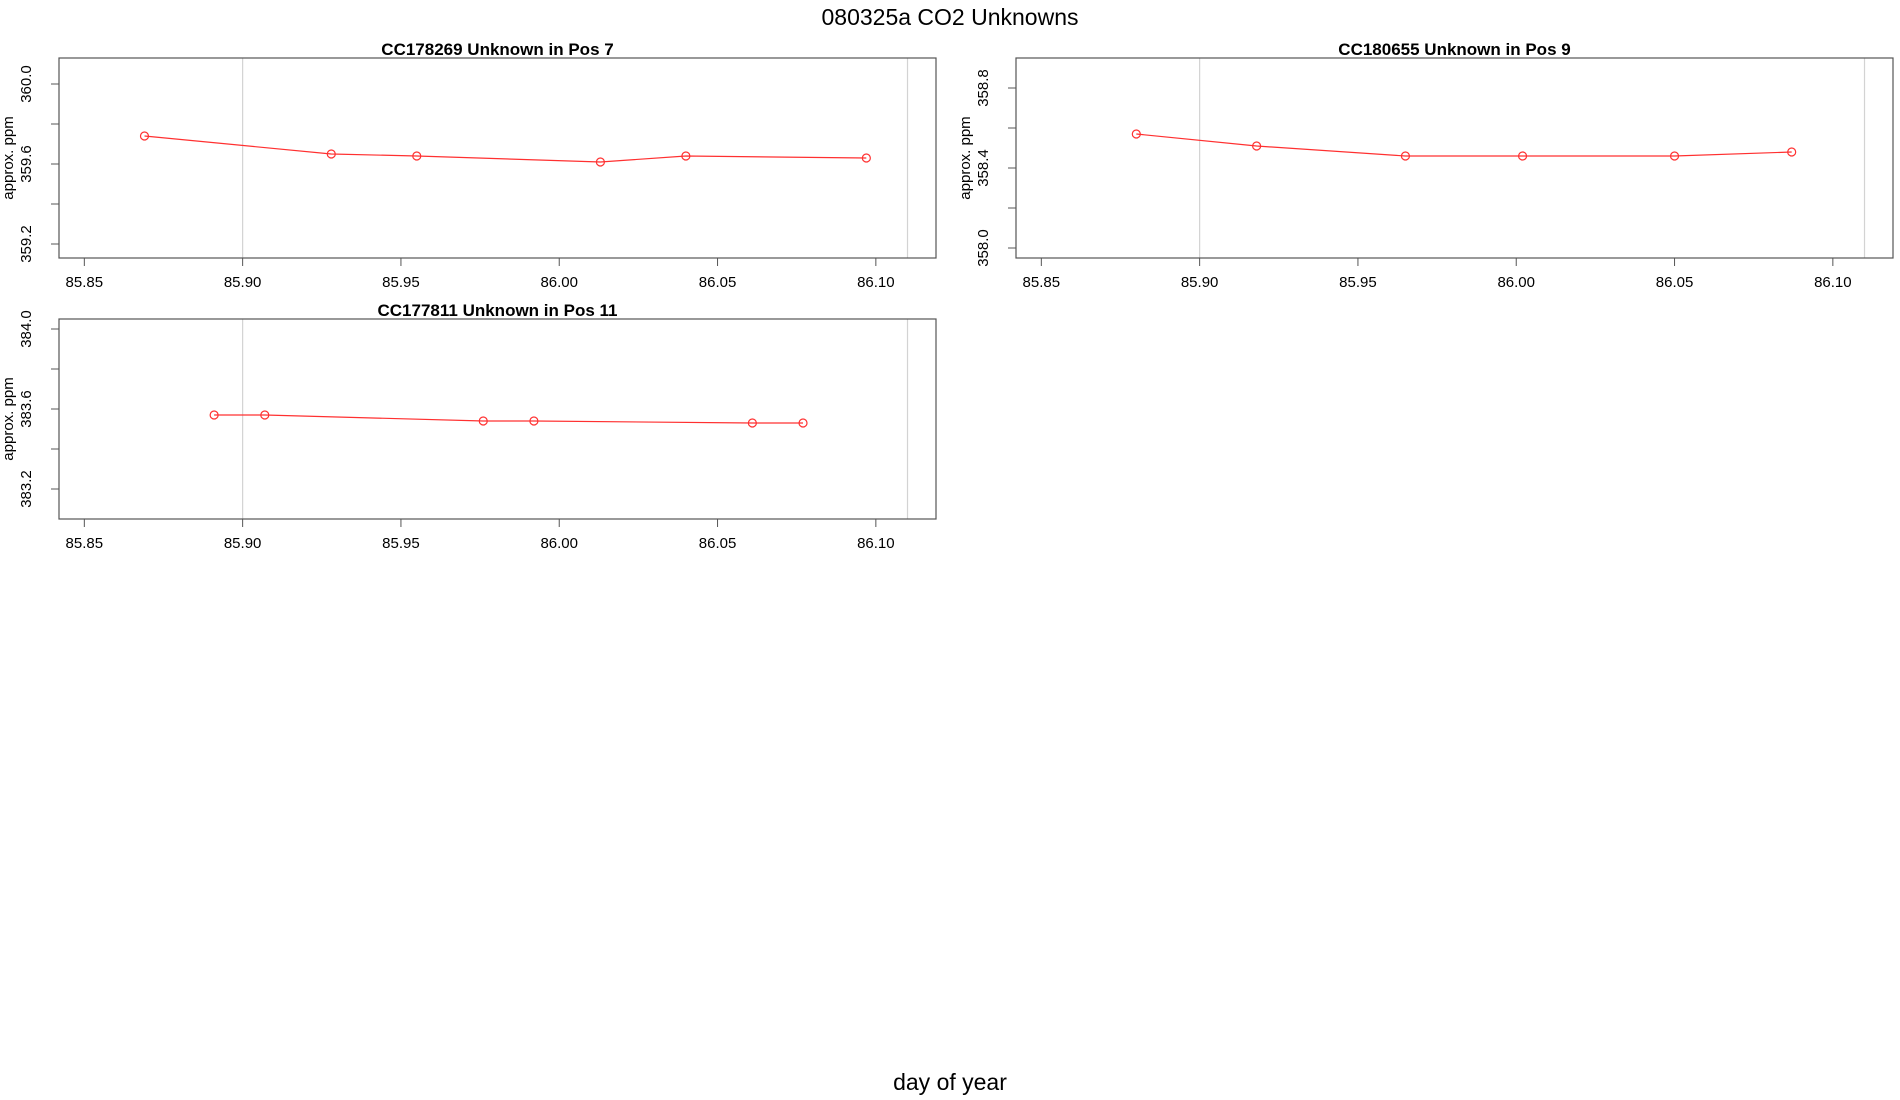  Describe the element at coordinates (497, 49) in the screenshot. I see `chart-title: CC178269 Unknown in Pos 7` at that location.